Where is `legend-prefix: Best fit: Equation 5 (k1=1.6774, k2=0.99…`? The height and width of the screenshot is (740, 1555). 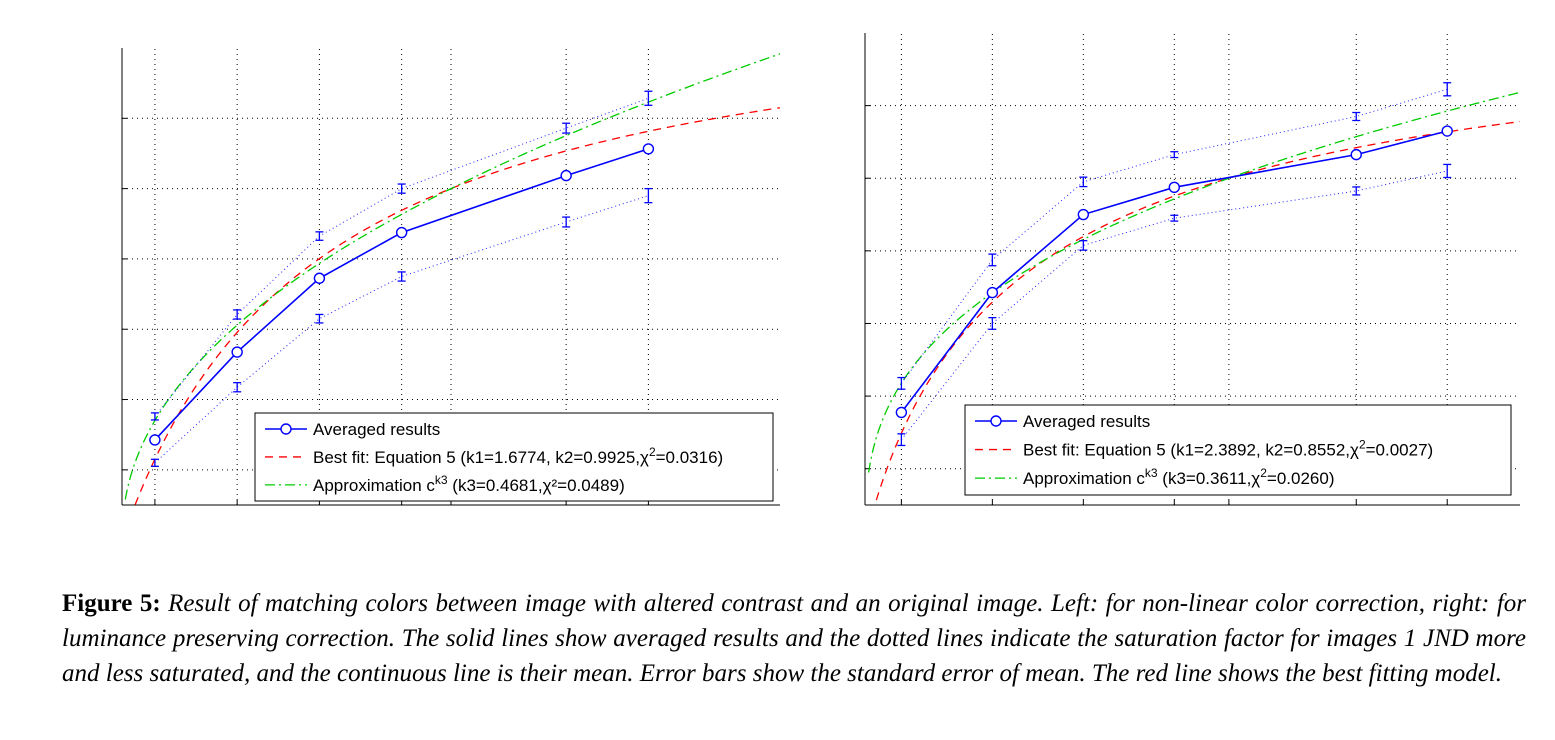
legend-prefix: Best fit: Equation 5 (k1=1.6774, k2=0.99… is located at coordinates (481, 457).